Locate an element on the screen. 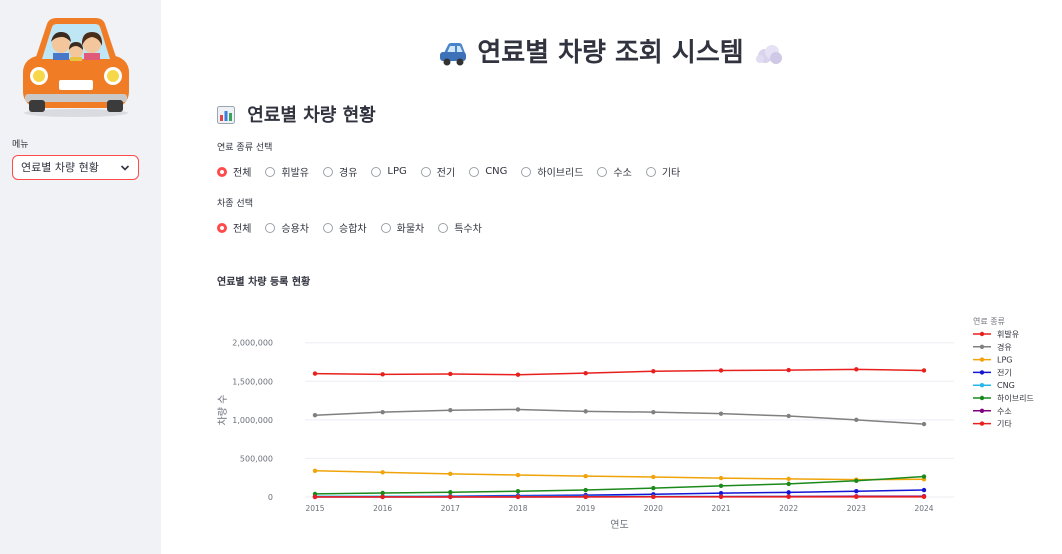 The image size is (1062, 554). legend-title: 연료 종류 is located at coordinates (989, 321).